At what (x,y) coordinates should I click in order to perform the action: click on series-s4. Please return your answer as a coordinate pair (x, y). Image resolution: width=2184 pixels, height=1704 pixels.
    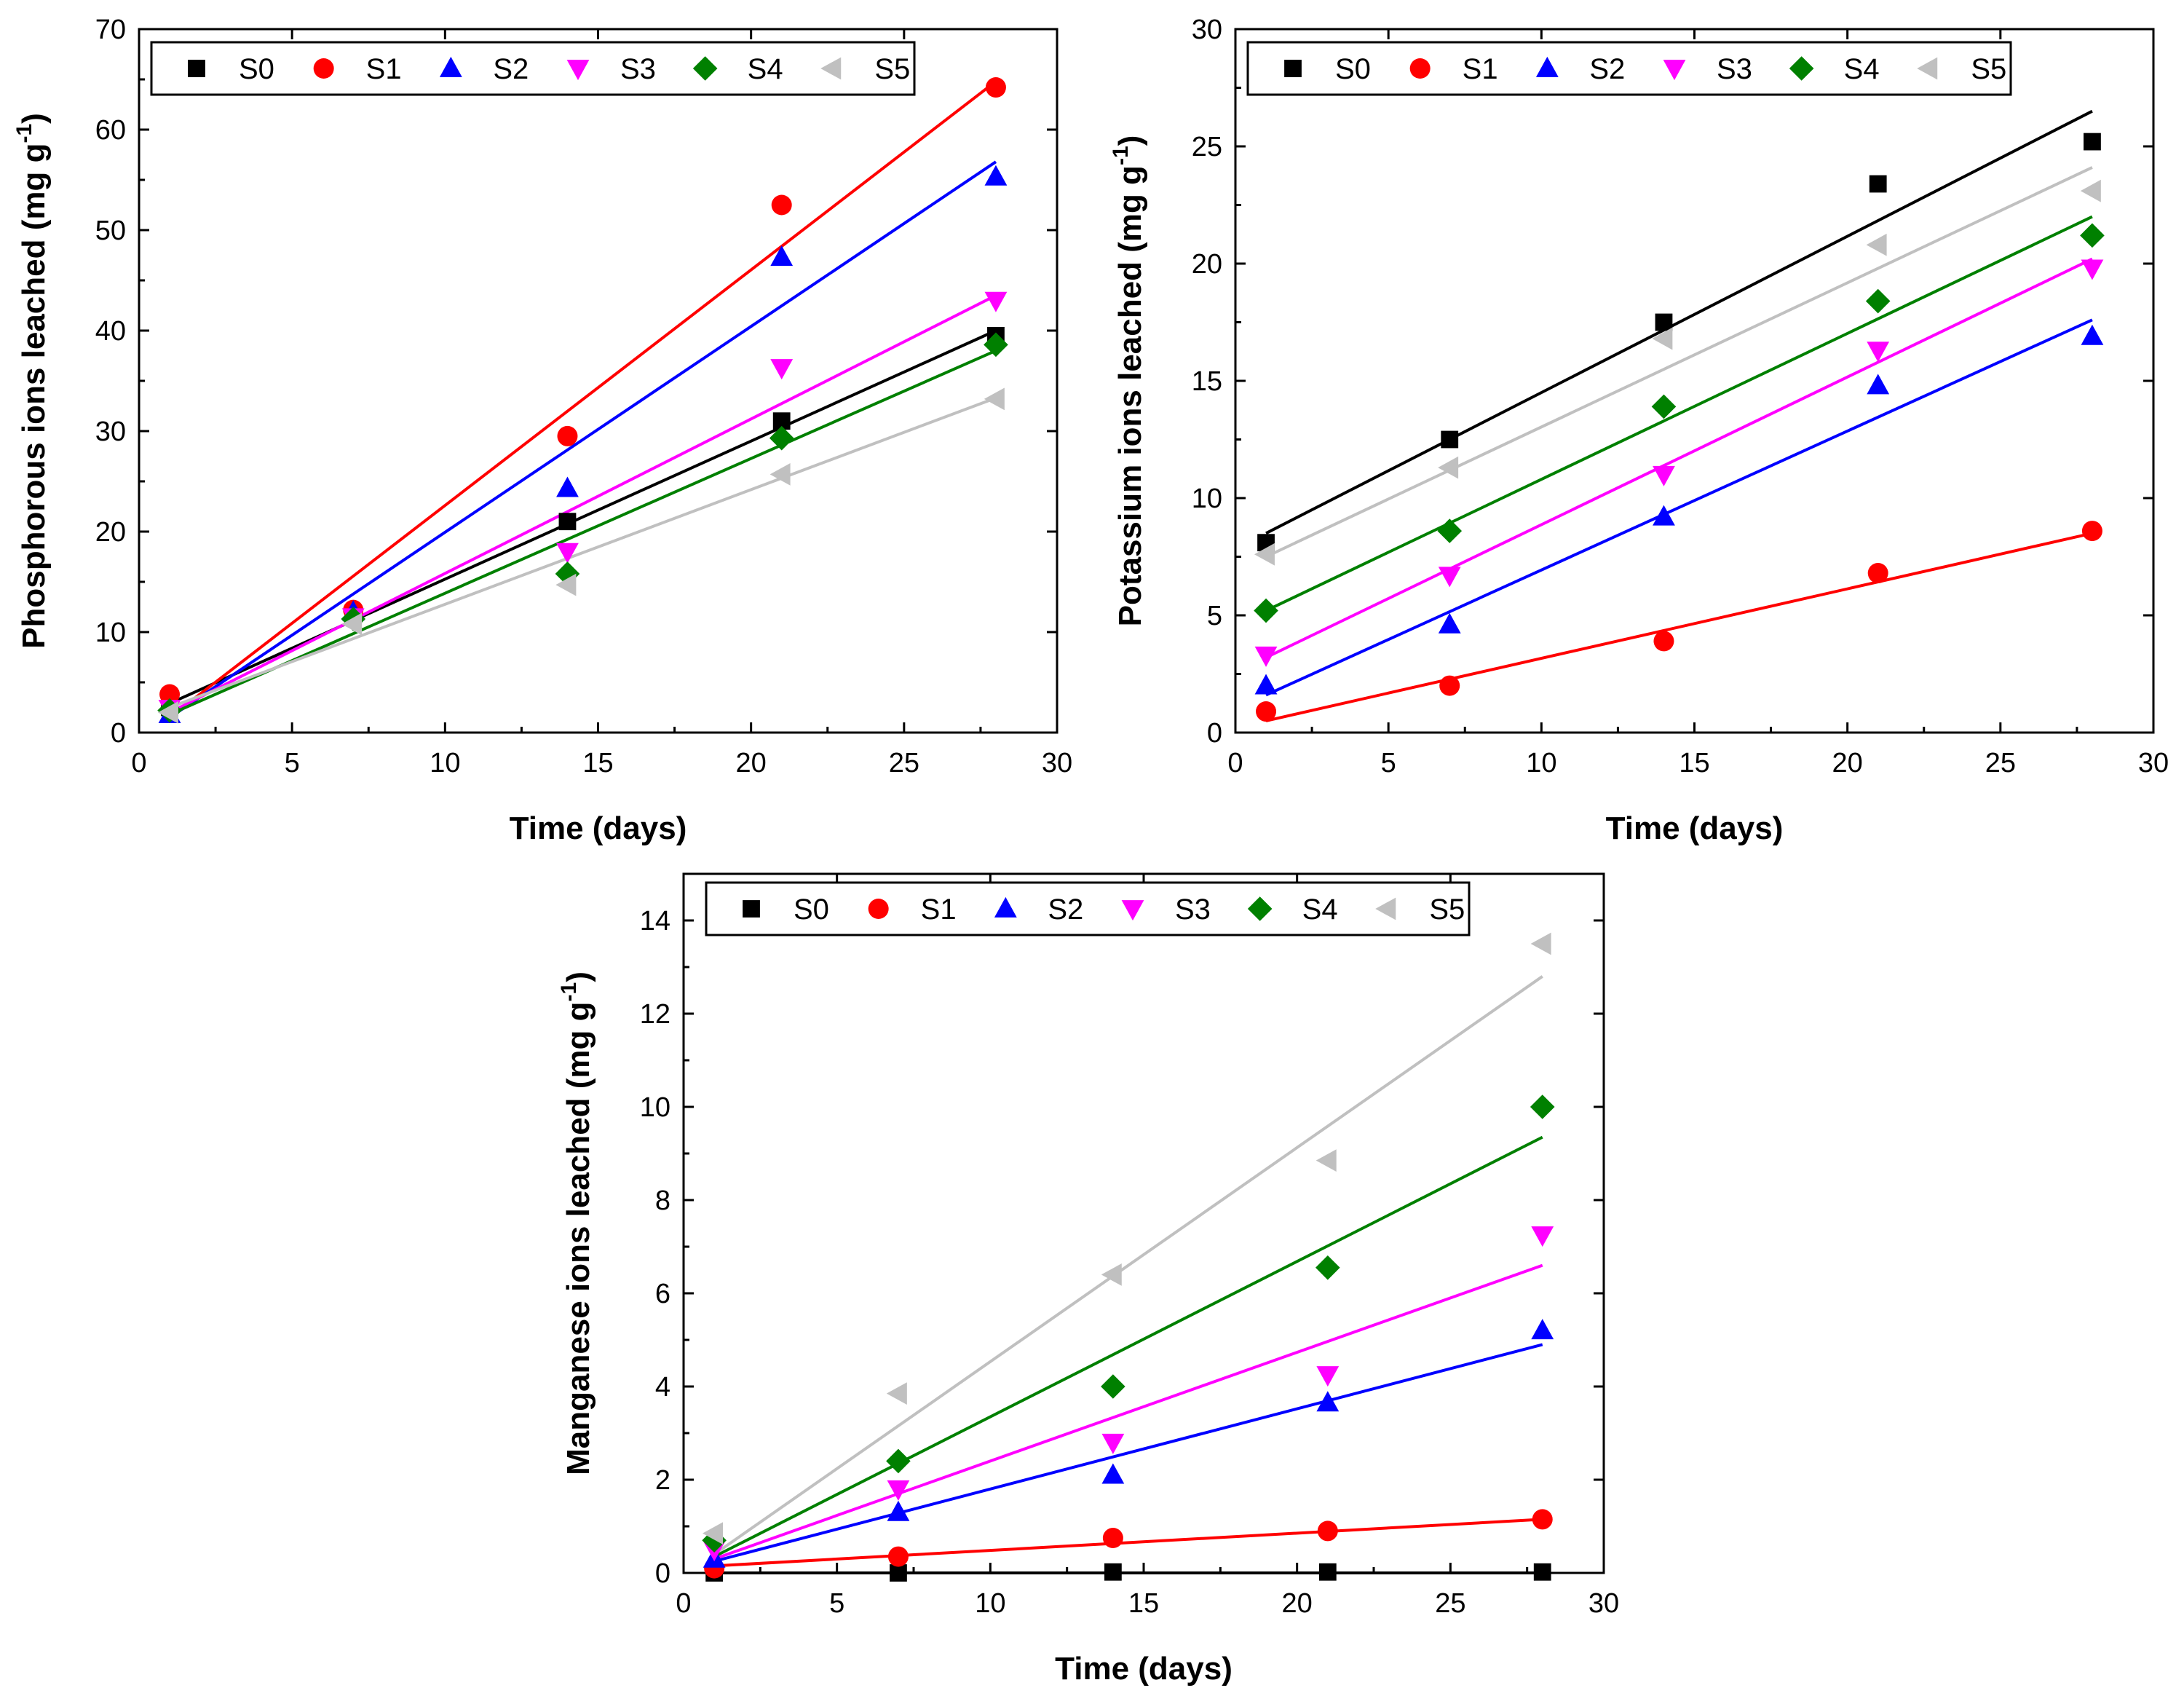
    Looking at the image, I should click on (1679, 423).